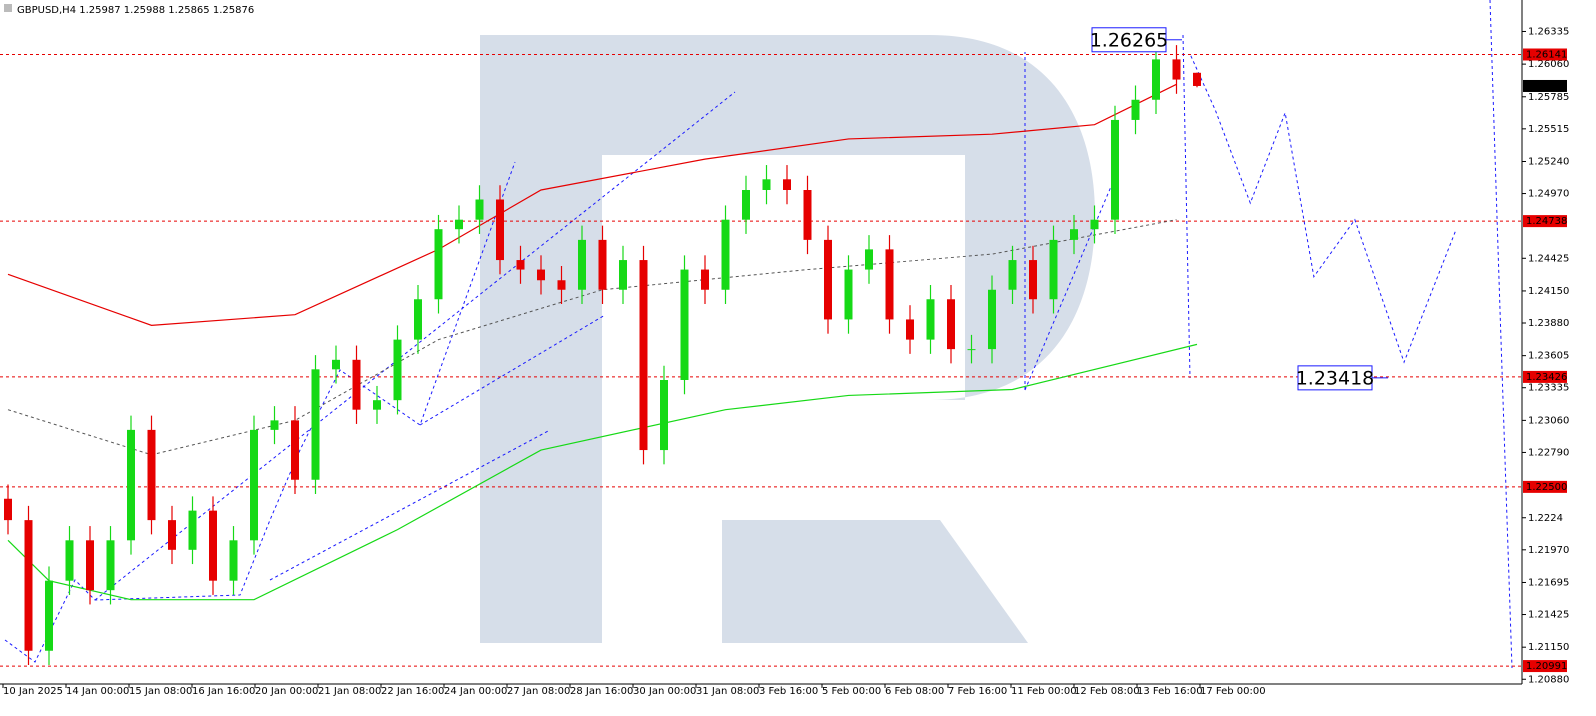 The width and height of the screenshot is (1596, 716). I want to click on x-tick-label: 11 Feb 00:00, so click(1044, 691).